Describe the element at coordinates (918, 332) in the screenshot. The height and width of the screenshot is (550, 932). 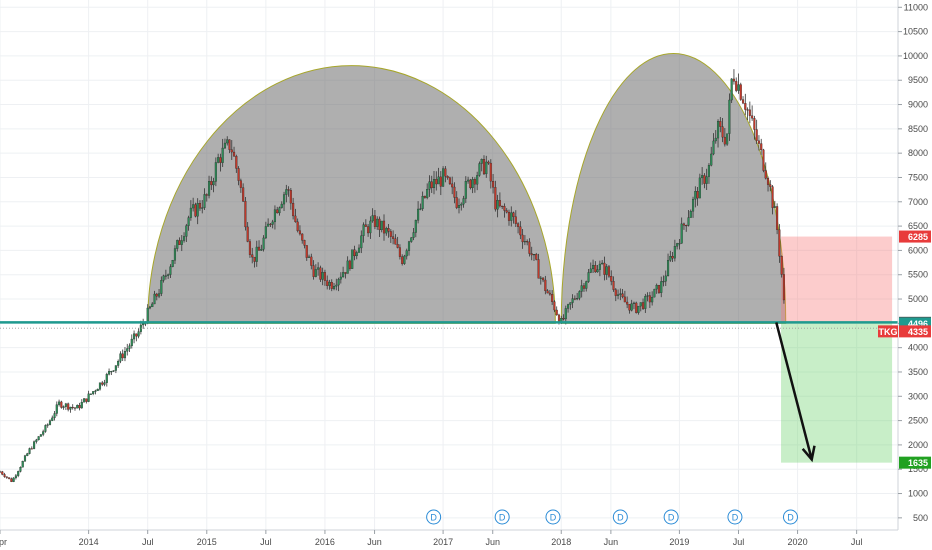
I see `price-label-text: 4335` at that location.